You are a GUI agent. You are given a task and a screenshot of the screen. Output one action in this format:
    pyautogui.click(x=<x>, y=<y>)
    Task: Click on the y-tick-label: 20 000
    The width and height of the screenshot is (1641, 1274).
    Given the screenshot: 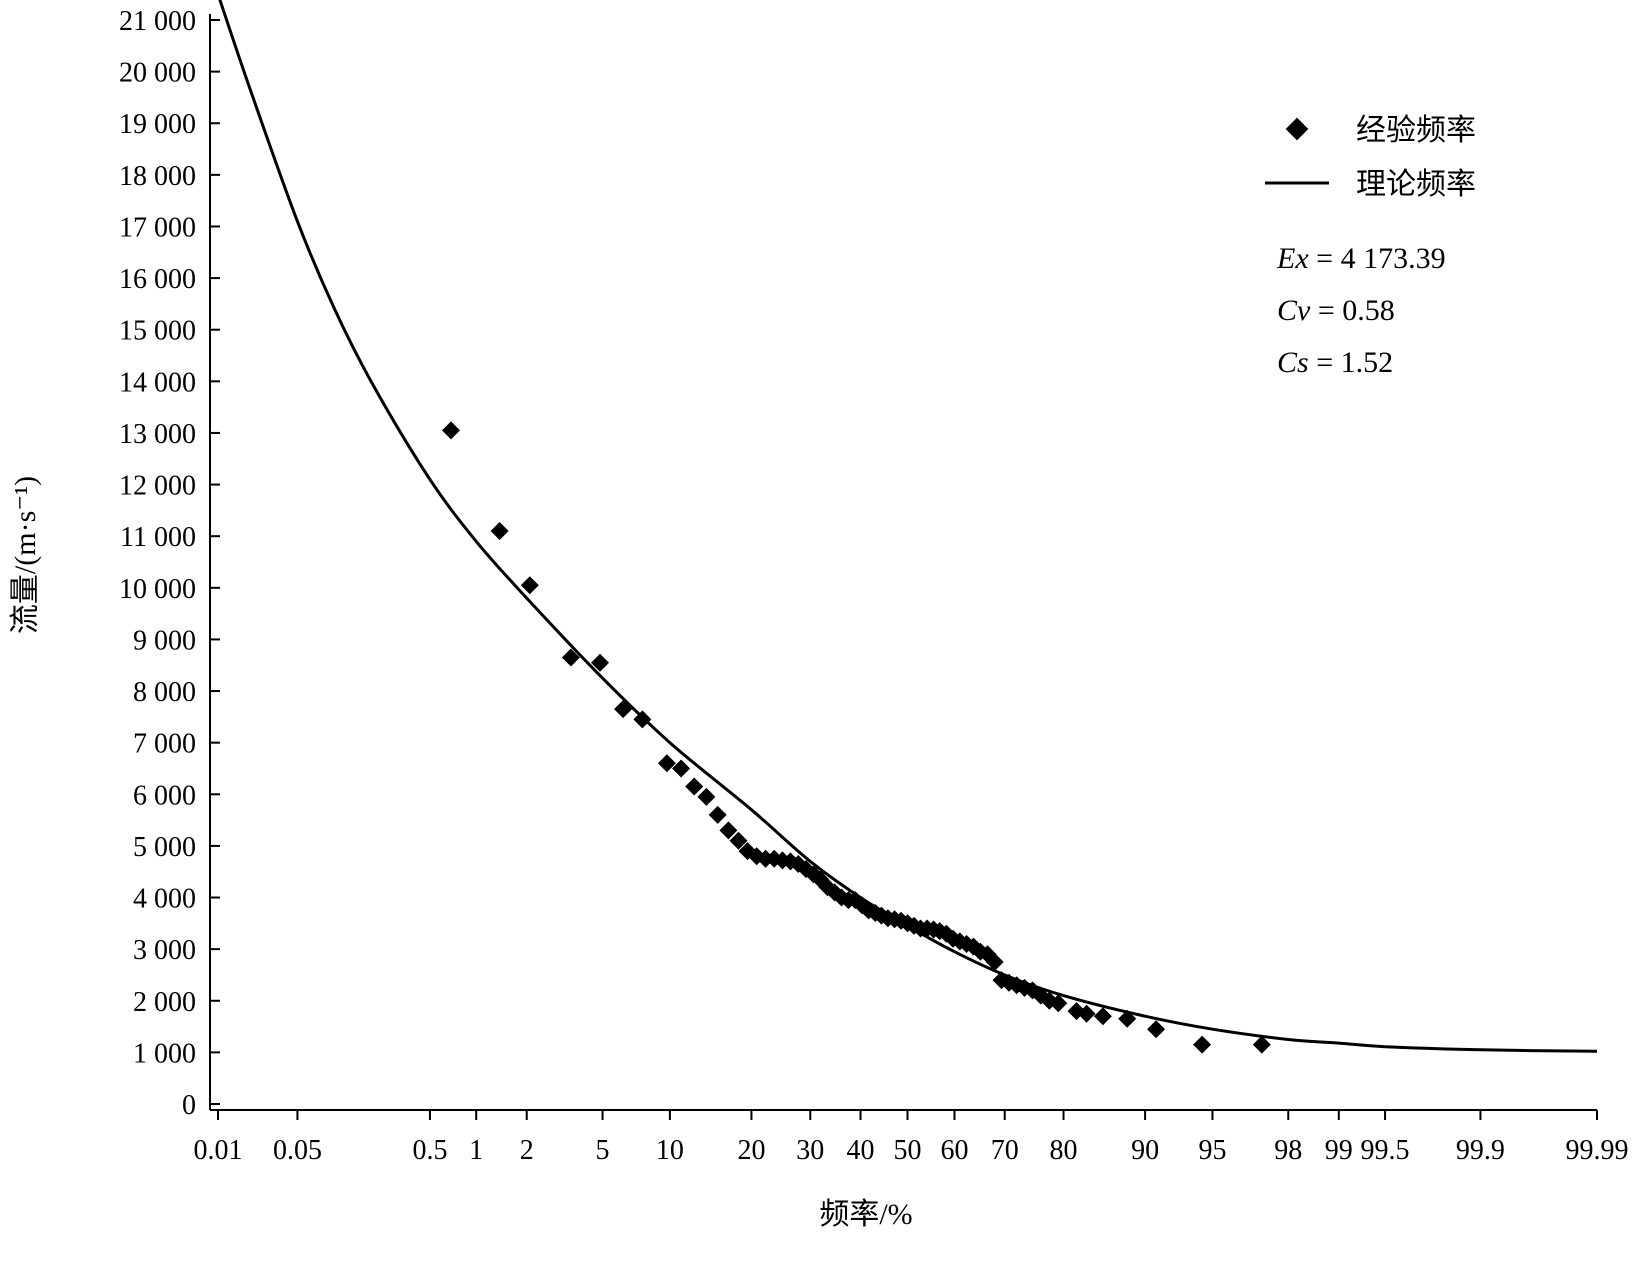 What is the action you would take?
    pyautogui.click(x=157, y=73)
    